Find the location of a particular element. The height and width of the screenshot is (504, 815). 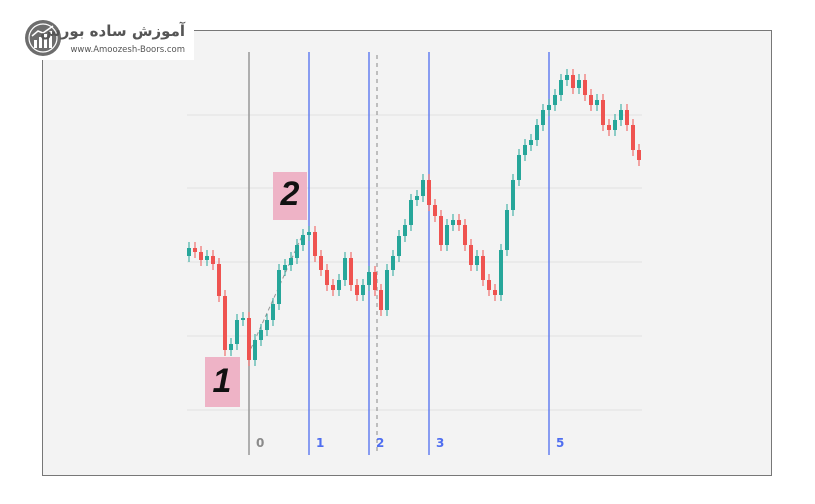

fib-zone-label: 3 is located at coordinates (440, 443).